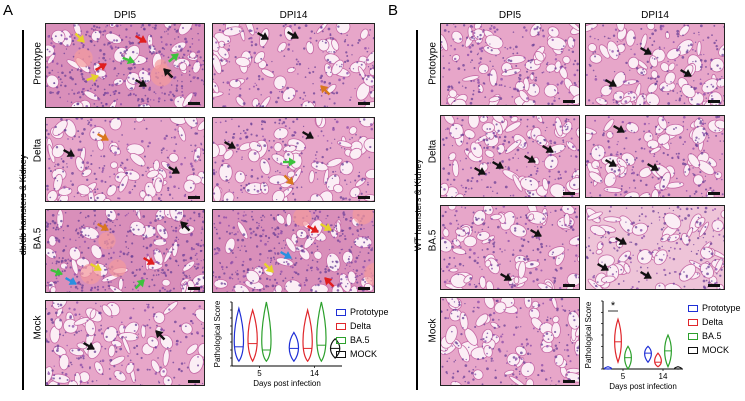 The width and height of the screenshot is (745, 401). What do you see at coordinates (8, 10) in the screenshot?
I see `panel-letter-a: A` at bounding box center [8, 10].